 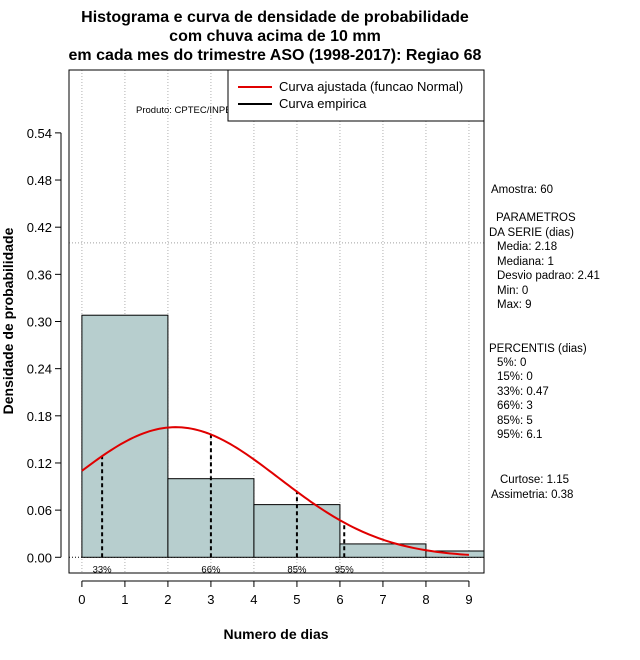 What do you see at coordinates (371, 86) in the screenshot?
I see `legend-label-fit: Curva ajustada (funcao Normal)` at bounding box center [371, 86].